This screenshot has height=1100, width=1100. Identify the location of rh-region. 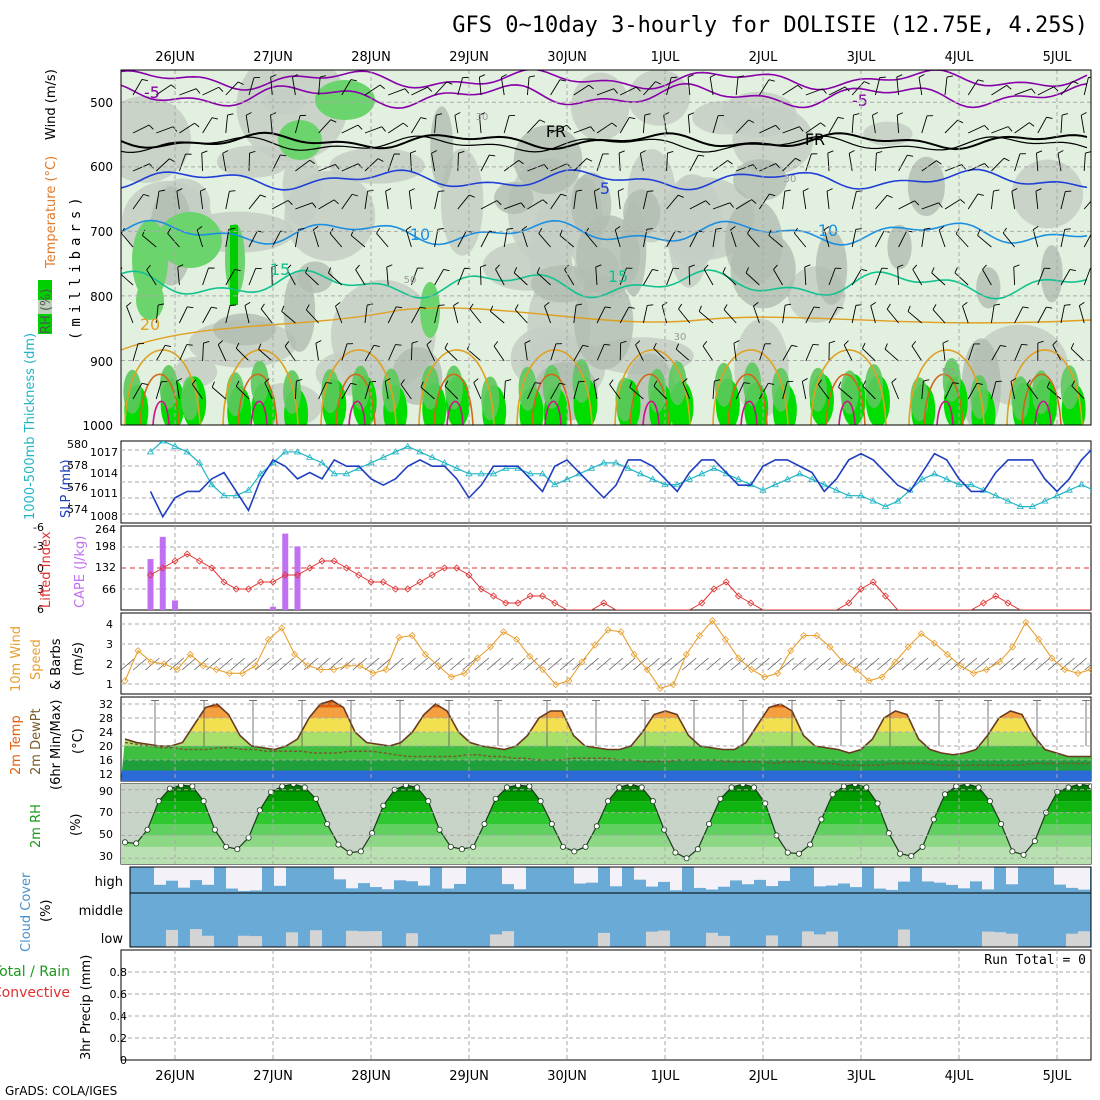
(988, 288).